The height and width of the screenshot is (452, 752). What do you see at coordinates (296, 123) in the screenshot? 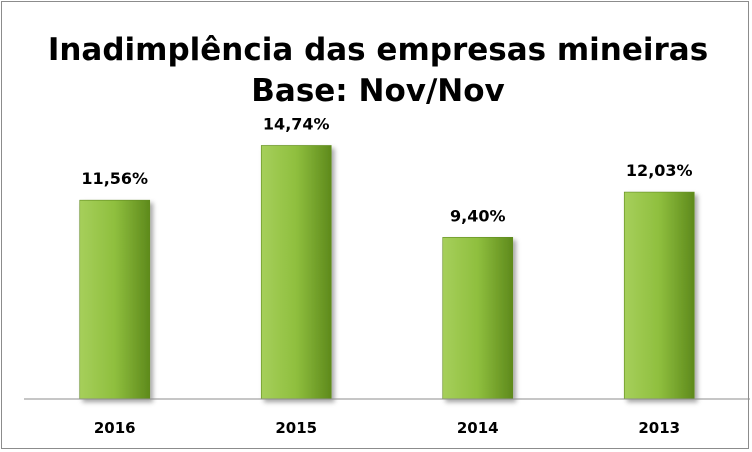
I see `value-label-2015: 14,74%` at bounding box center [296, 123].